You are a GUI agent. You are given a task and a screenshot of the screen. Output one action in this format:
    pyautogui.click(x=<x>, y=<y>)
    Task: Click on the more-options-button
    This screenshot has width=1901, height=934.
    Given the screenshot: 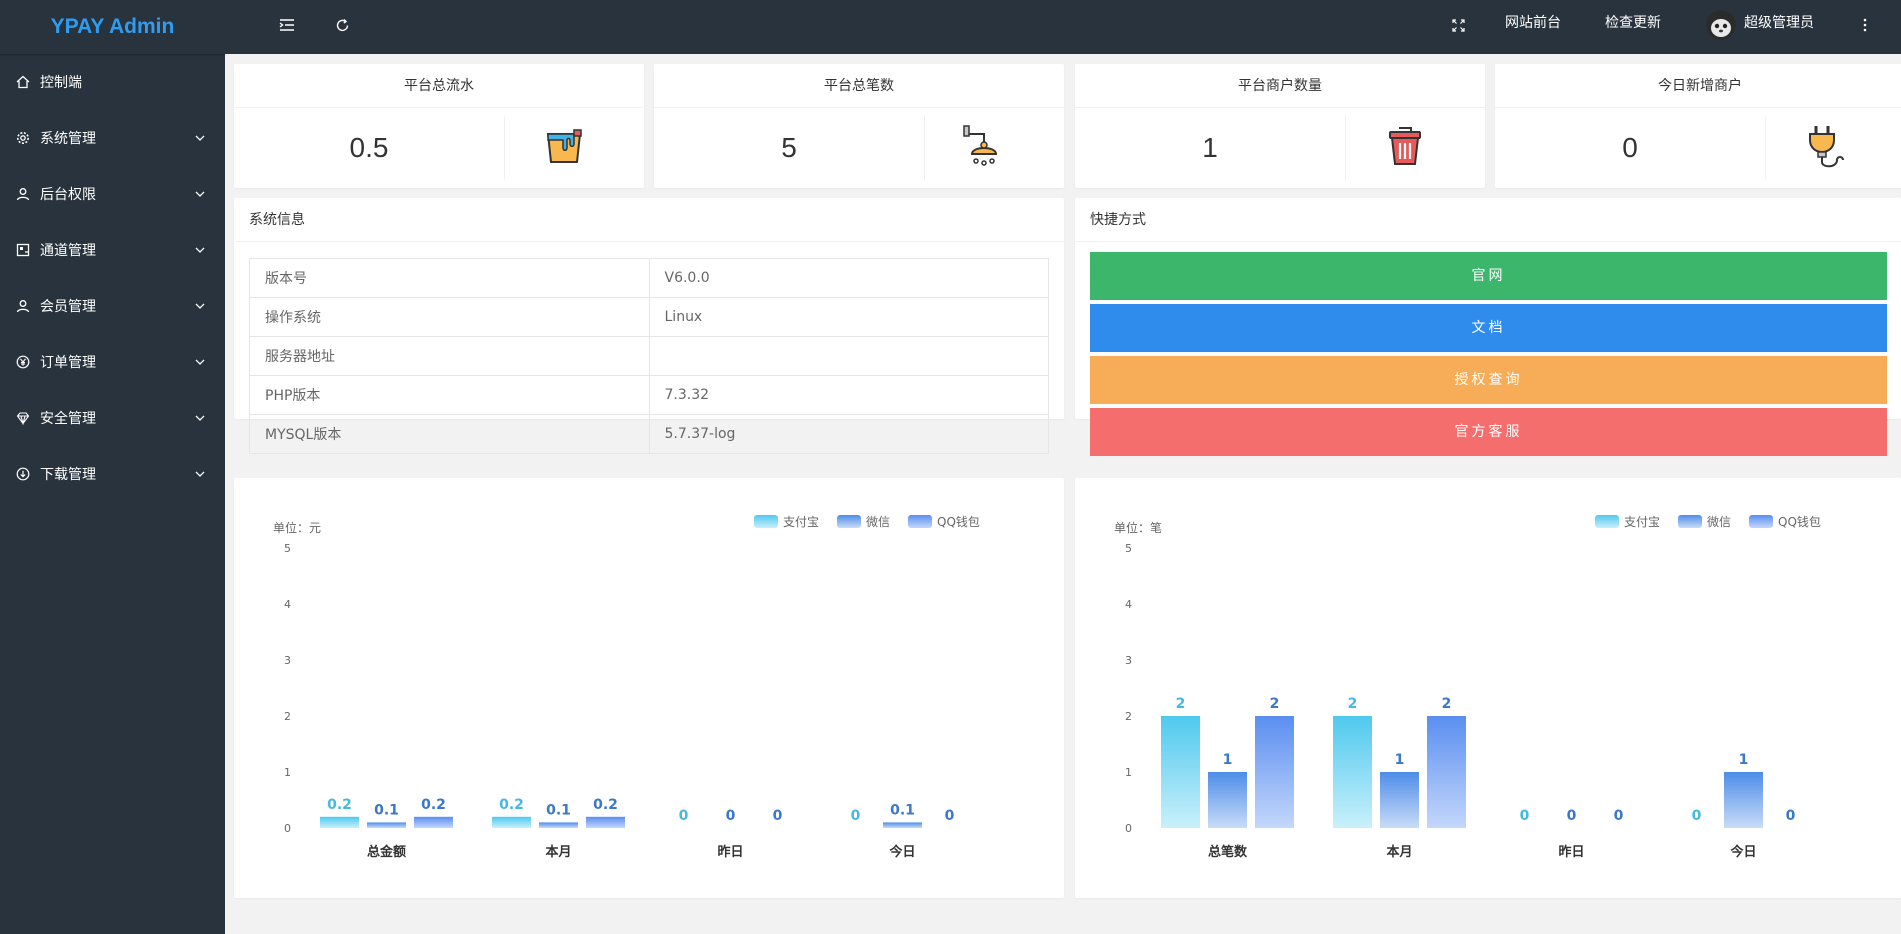 What is the action you would take?
    pyautogui.click(x=1865, y=27)
    